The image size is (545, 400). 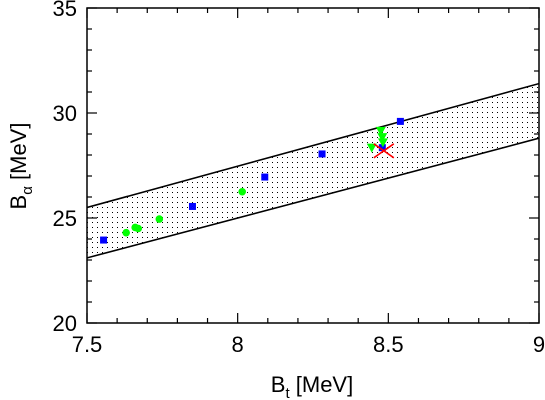 What do you see at coordinates (65, 113) in the screenshot?
I see `y-tick-label: 30` at bounding box center [65, 113].